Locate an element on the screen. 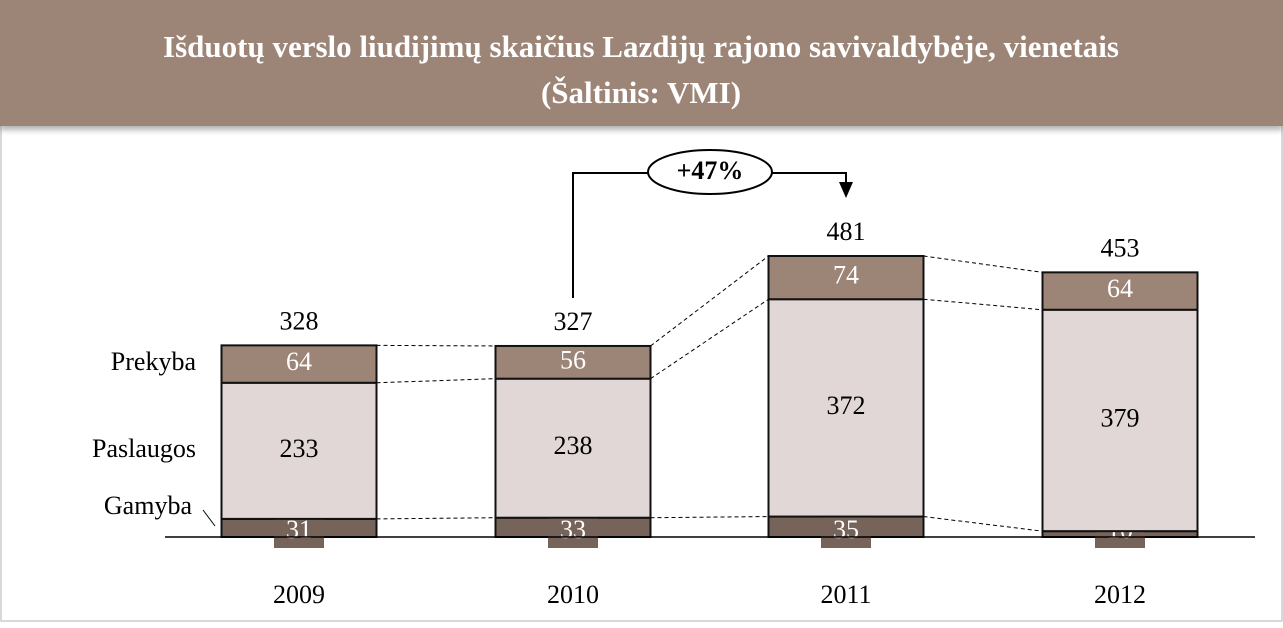 Image resolution: width=1283 pixels, height=628 pixels. data-label: 379 is located at coordinates (1120, 417).